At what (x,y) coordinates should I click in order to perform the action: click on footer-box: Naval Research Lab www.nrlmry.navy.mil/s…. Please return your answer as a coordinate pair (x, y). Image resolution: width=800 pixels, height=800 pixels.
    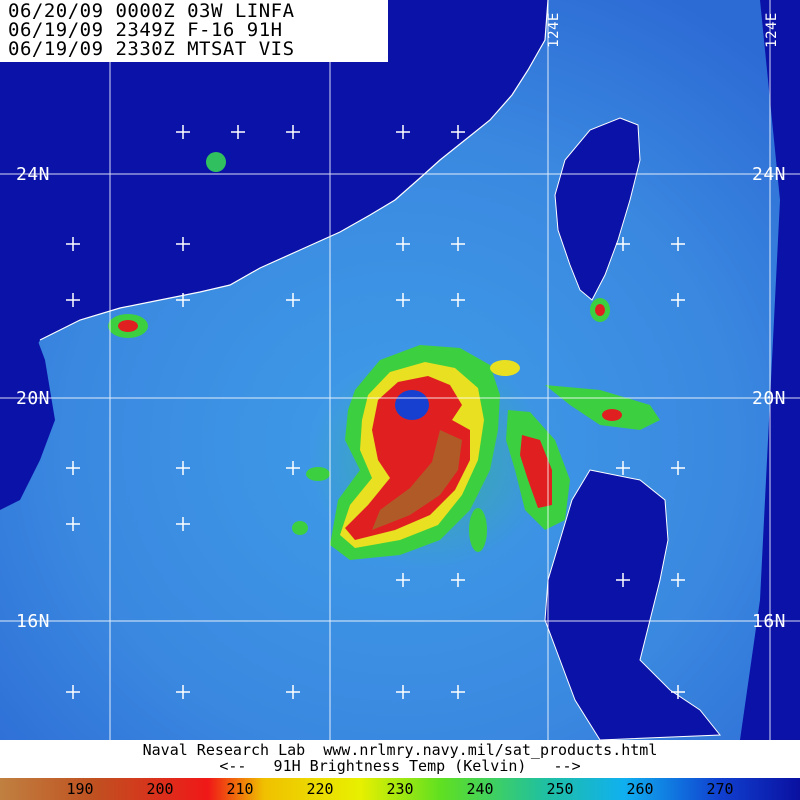
    Looking at the image, I should click on (400, 759).